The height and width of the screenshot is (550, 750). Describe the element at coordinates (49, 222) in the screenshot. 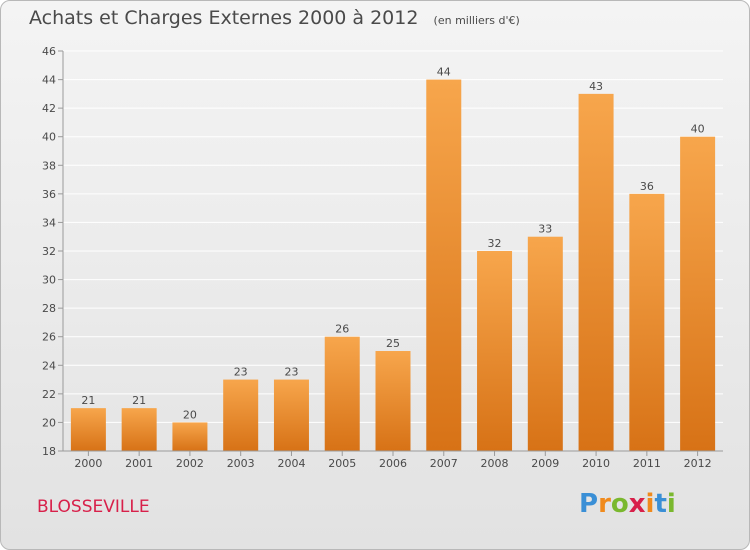

I see `y-tick-label: 34` at that location.